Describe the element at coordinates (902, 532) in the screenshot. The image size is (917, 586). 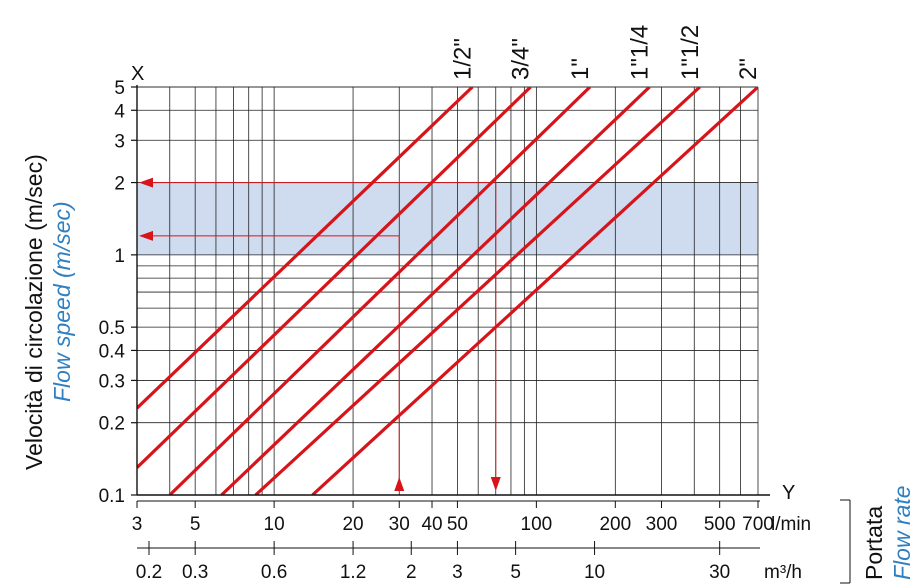
I see `x-axis-label-en: Flow rate` at that location.